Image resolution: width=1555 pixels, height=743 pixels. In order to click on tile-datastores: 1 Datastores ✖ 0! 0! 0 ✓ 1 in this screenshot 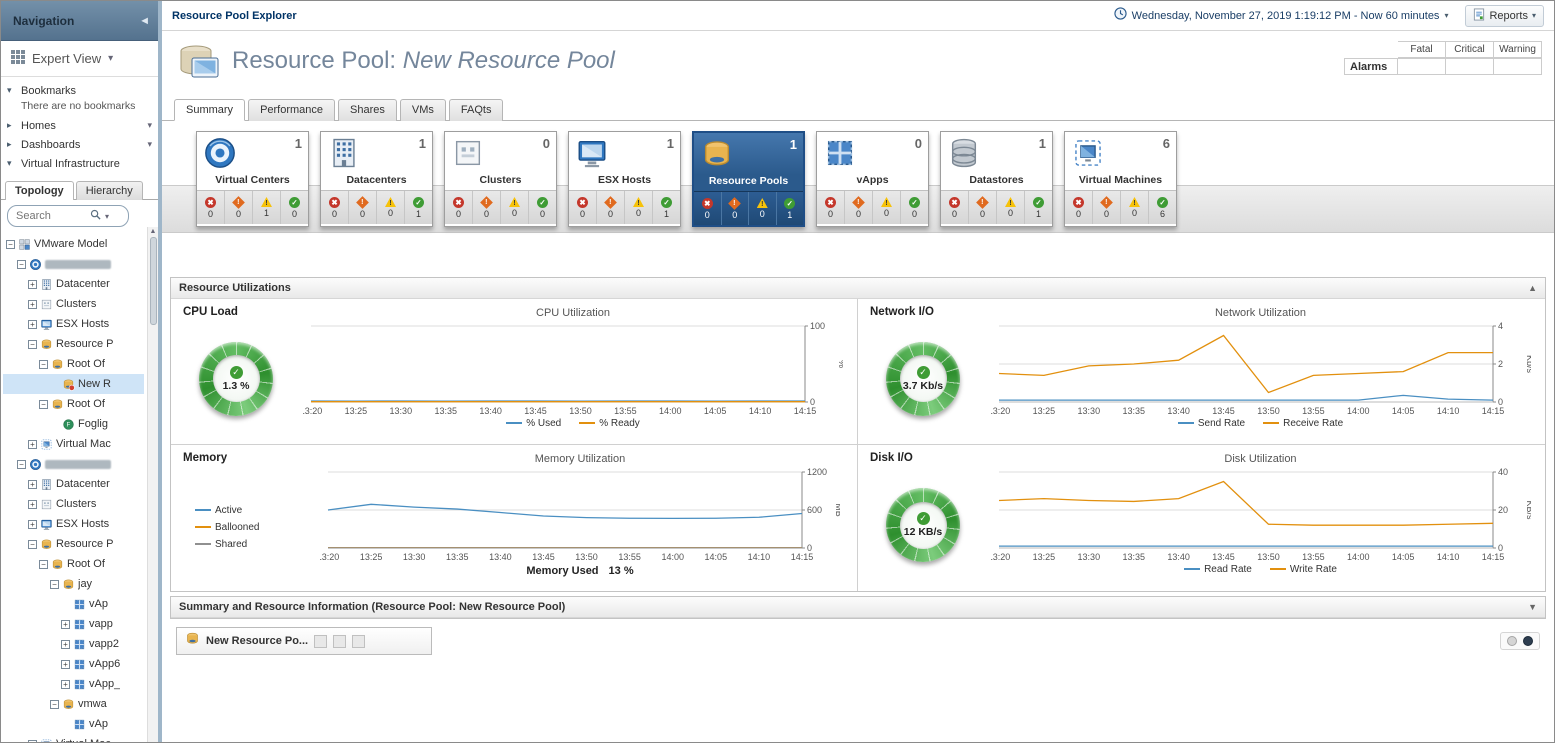, I will do `click(996, 179)`.